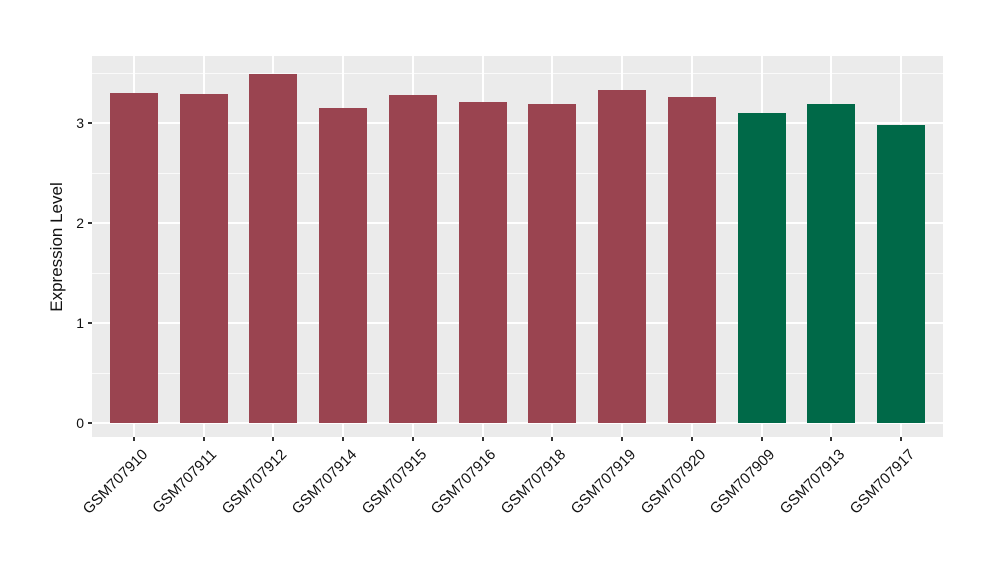  I want to click on x-tick-label: GSM707920, so click(673, 482).